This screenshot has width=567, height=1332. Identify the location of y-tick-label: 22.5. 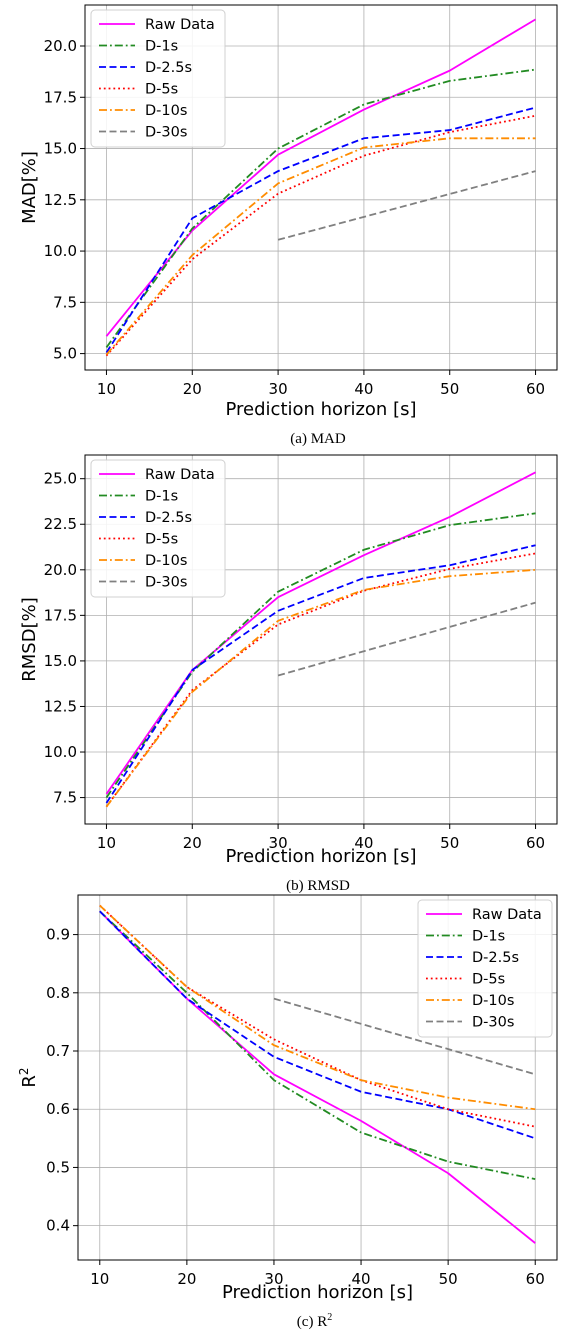
(60, 524).